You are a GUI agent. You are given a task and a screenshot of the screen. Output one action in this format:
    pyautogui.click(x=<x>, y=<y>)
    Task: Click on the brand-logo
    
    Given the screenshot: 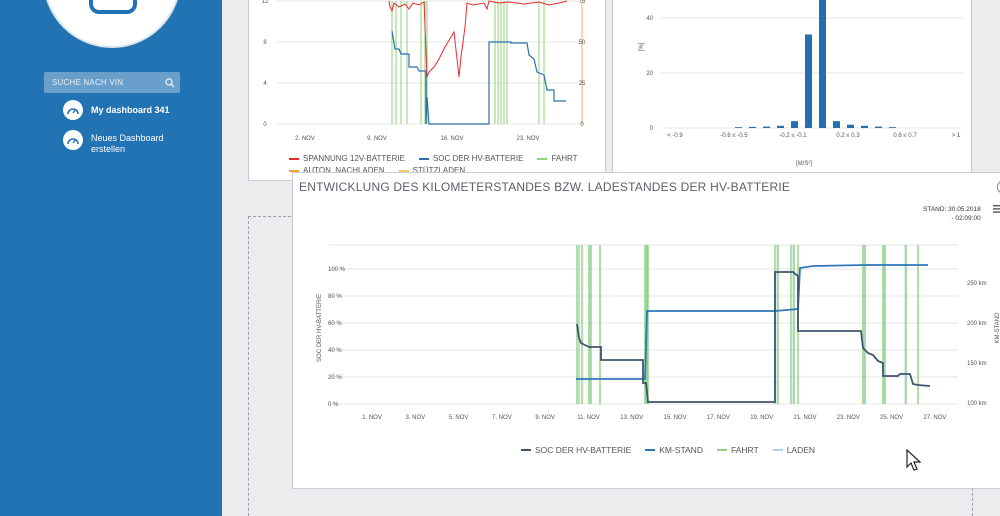 What is the action you would take?
    pyautogui.click(x=112, y=24)
    